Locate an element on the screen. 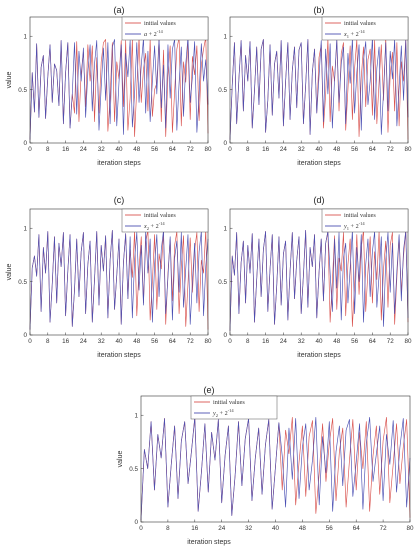  legend: initial values y1 + 2-14 is located at coordinates (365, 220).